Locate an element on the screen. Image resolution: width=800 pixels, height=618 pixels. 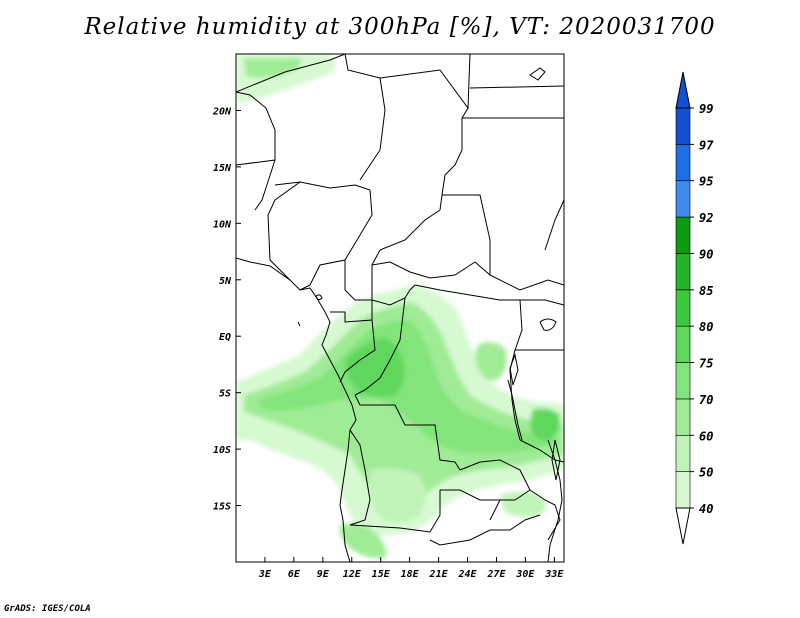
colorbar-label: 92 is located at coordinates (706, 218).